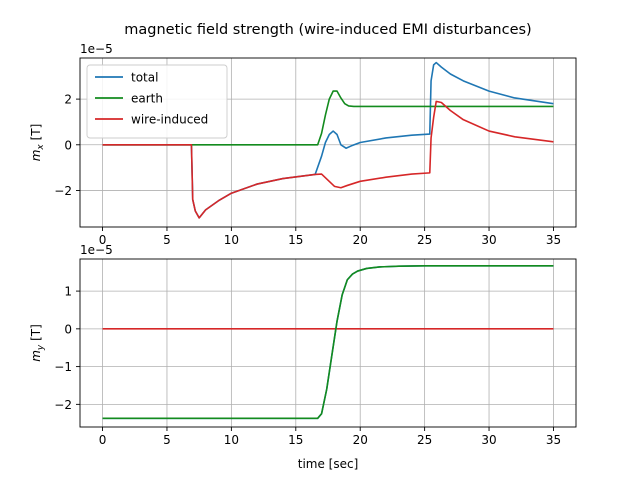 The height and width of the screenshot is (480, 640). Describe the element at coordinates (41, 147) in the screenshot. I see `y-axis-label-subscript: x` at that location.